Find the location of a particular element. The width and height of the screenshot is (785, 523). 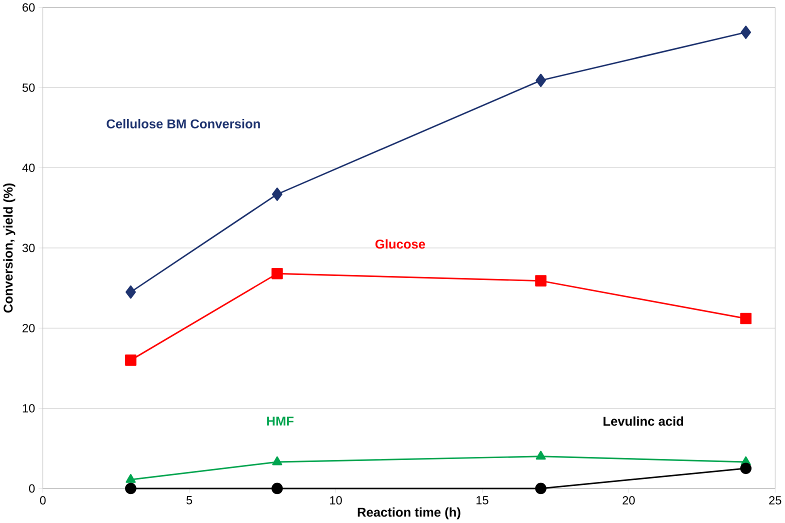

y-tick-label: 0 is located at coordinates (32, 488).